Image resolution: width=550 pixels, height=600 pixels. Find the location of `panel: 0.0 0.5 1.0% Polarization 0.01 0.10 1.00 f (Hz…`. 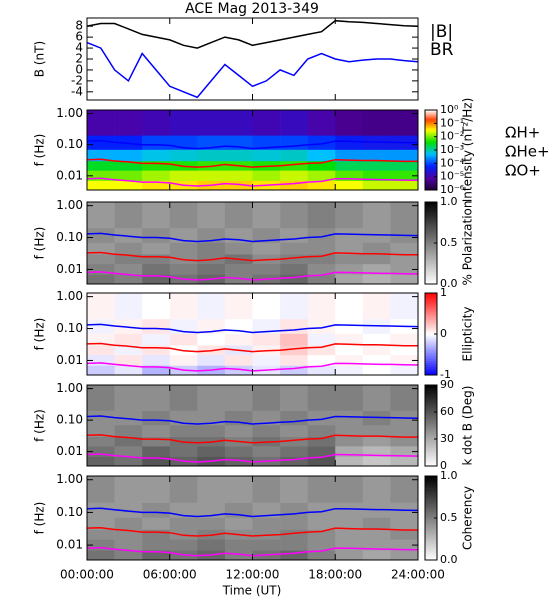

panel: 0.0 0.5 1.0% Polarization 0.01 0.10 1.00 f (Hz… is located at coordinates (254, 242).